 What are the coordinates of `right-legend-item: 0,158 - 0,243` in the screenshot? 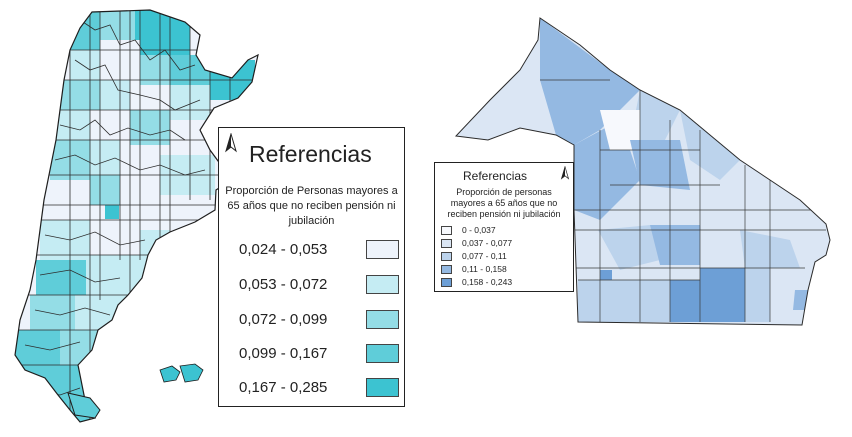 It's located at (476, 282).